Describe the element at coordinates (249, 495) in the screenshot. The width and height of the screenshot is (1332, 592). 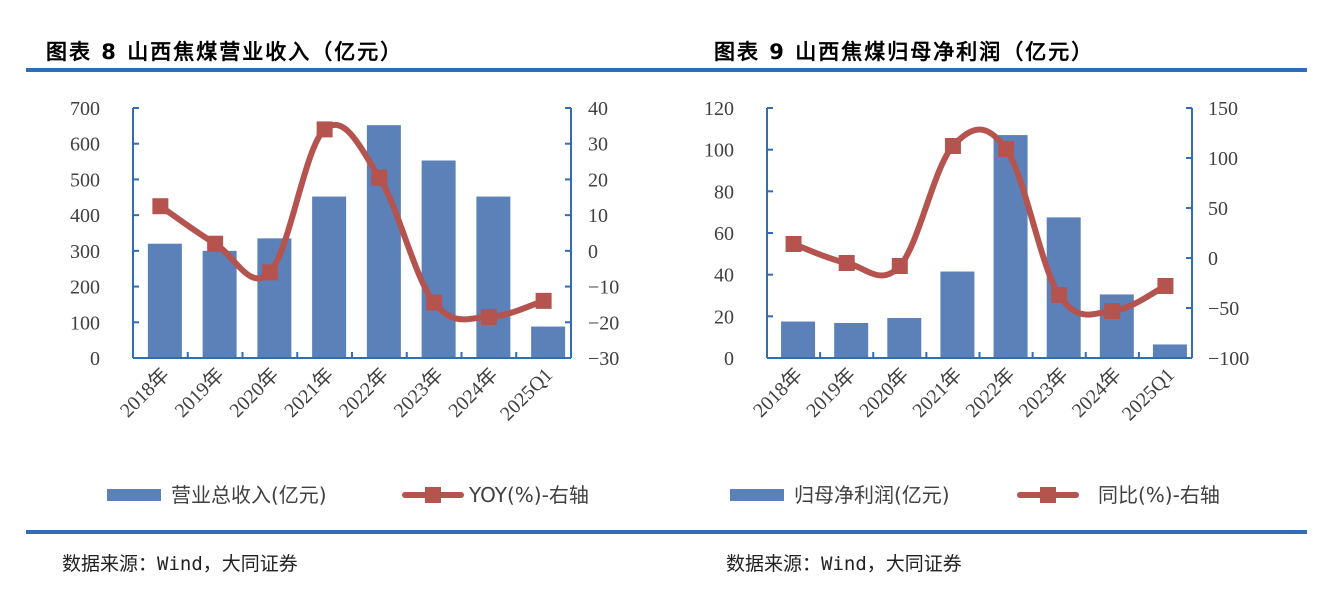
I see `fig8-legend-bar-label: 营业总收入(亿元)` at that location.